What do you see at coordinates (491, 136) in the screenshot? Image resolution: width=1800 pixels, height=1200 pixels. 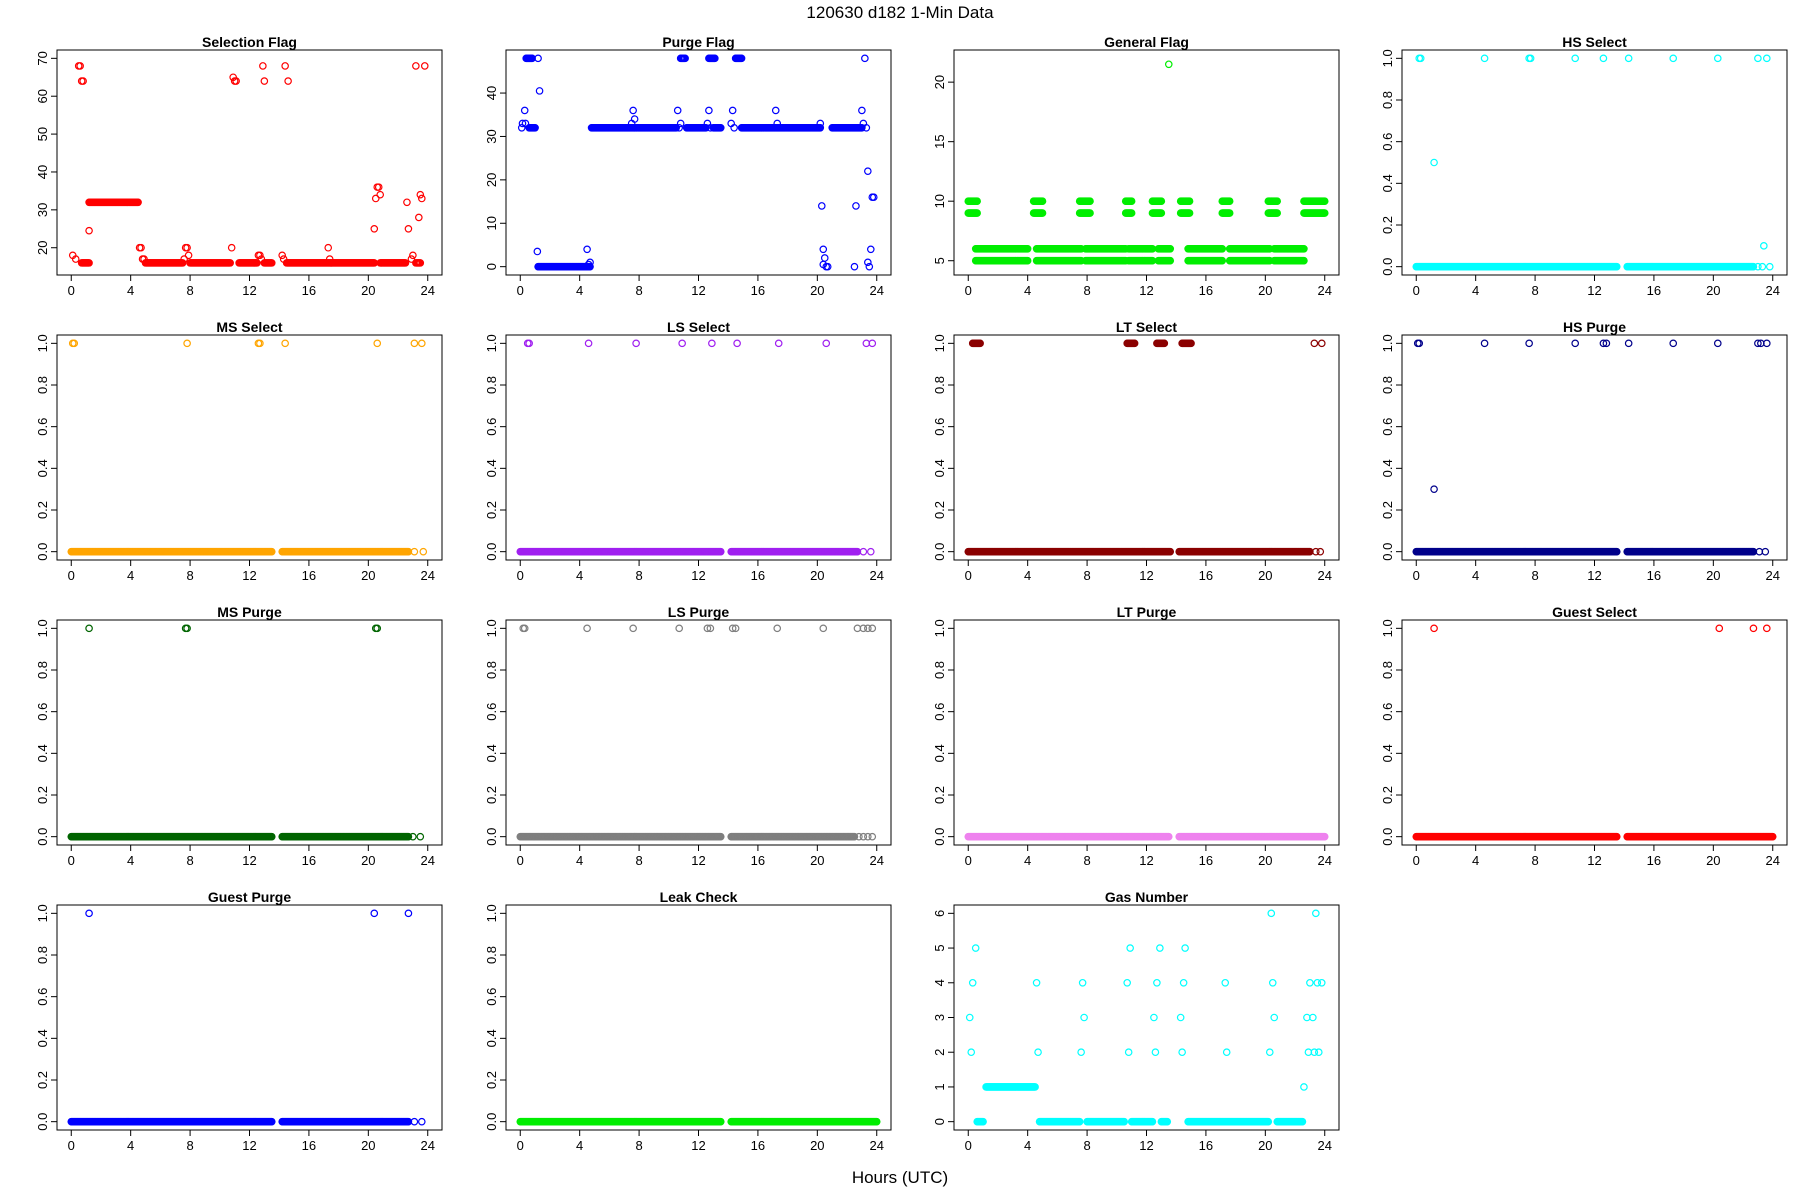 I see `y-tick-label: 30` at bounding box center [491, 136].